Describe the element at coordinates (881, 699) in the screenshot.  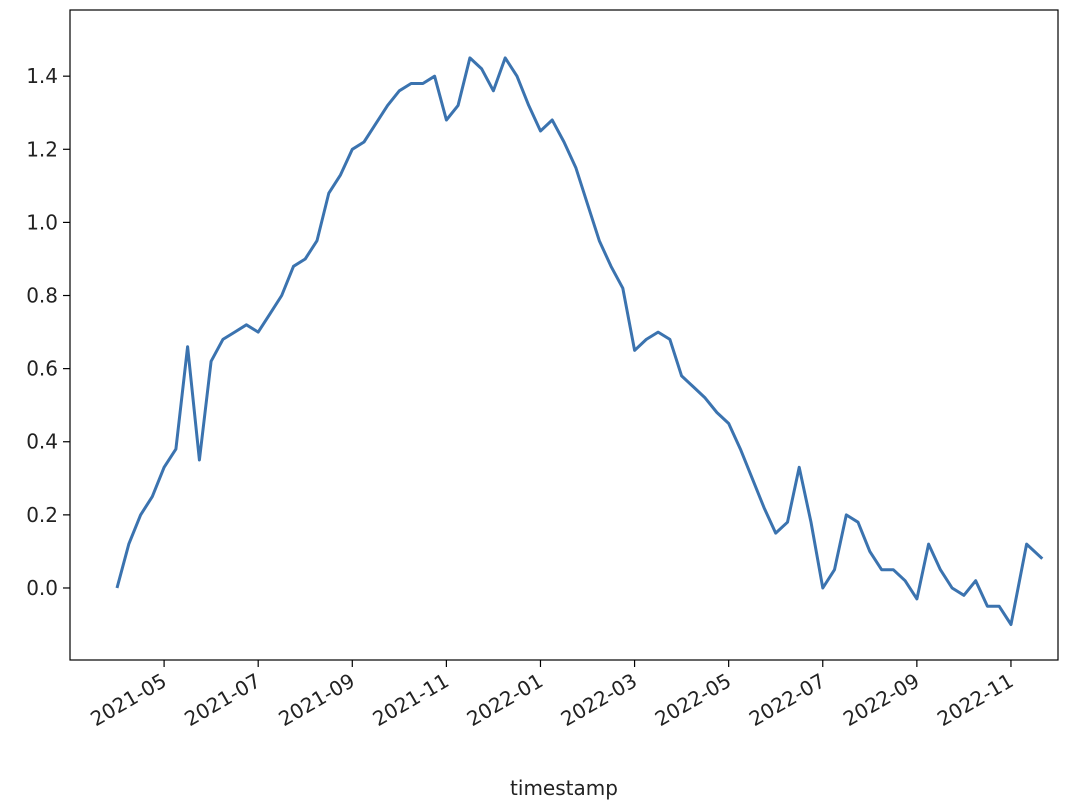
I see `x-tick-label: 2022-09` at that location.